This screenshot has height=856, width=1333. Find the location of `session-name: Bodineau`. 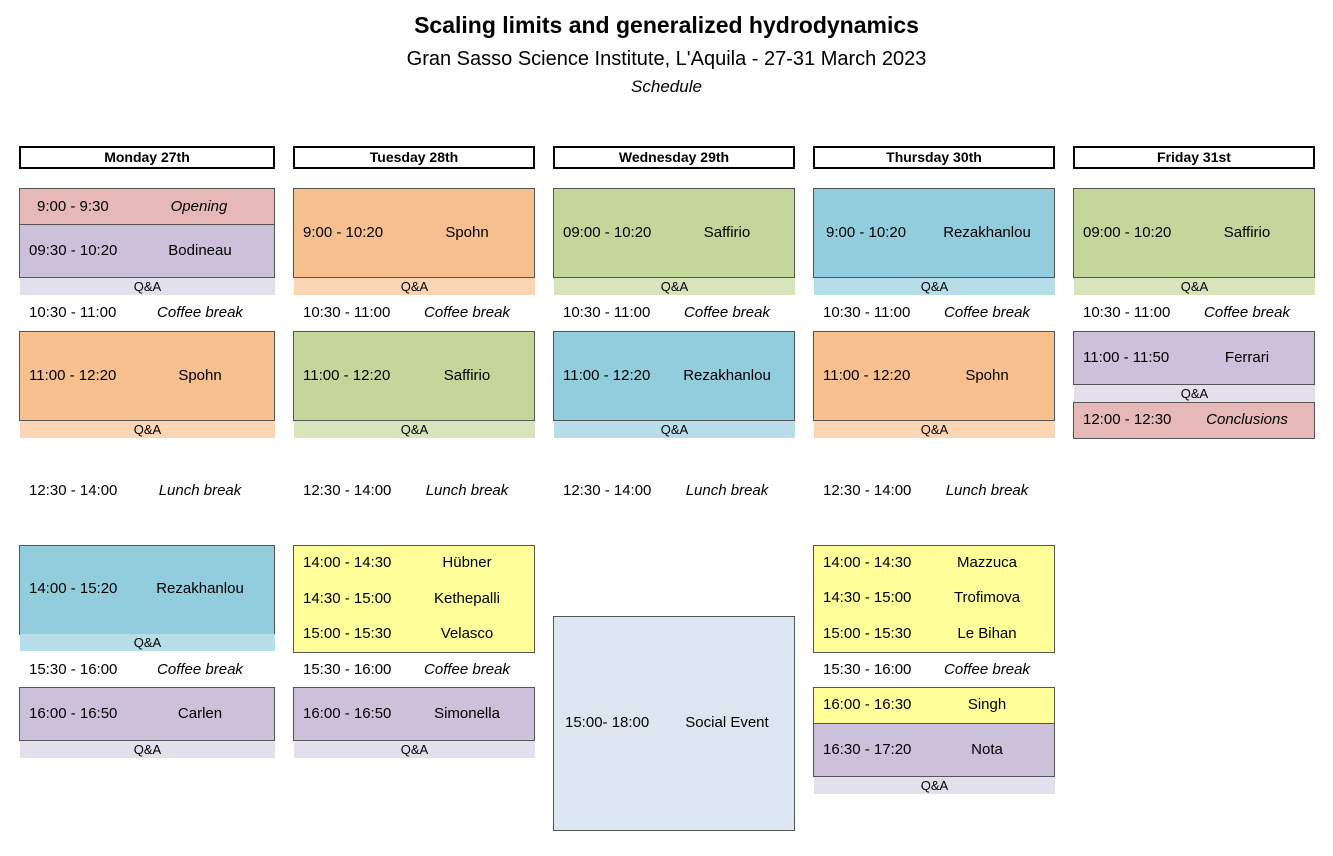

session-name: Bodineau is located at coordinates (200, 250).